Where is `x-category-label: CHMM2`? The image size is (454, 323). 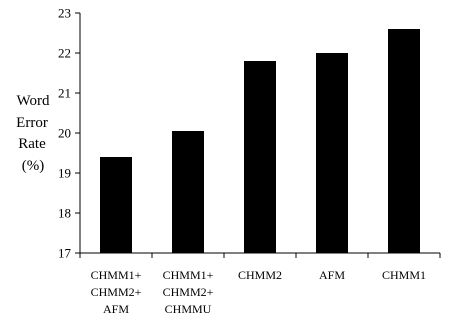
x-category-label: CHMM2 is located at coordinates (260, 275).